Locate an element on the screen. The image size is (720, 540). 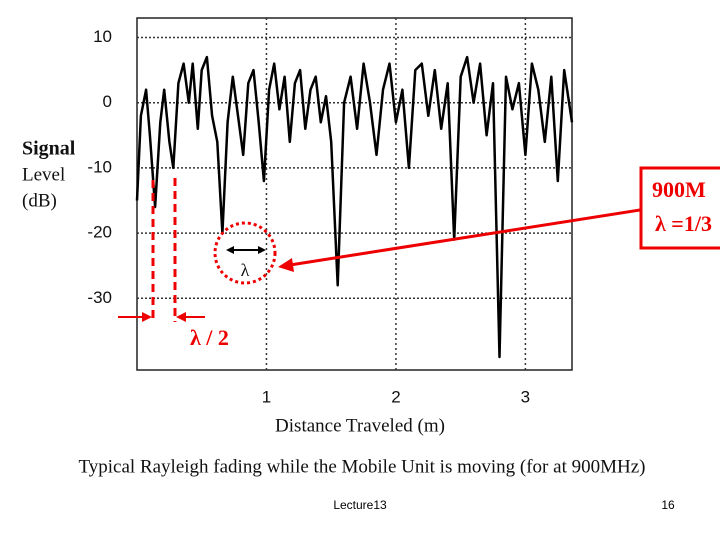
dotted-circle is located at coordinates (245, 253).